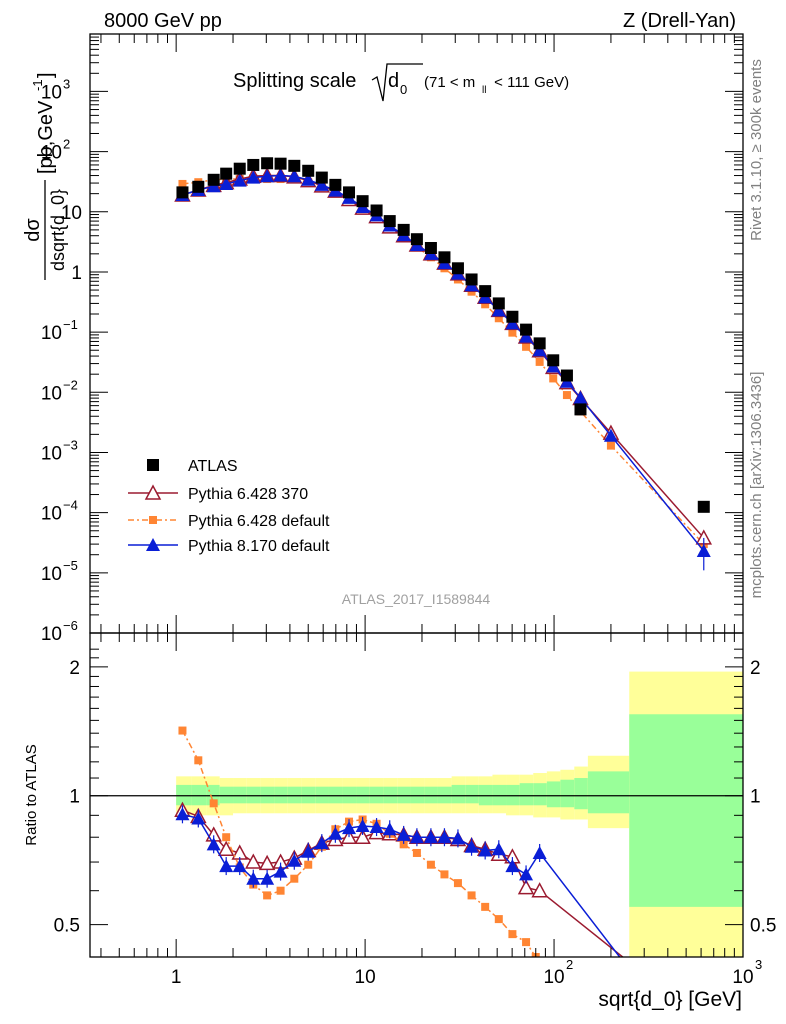 The width and height of the screenshot is (786, 1024). I want to click on legend-label-atlas: ATLAS, so click(213, 466).